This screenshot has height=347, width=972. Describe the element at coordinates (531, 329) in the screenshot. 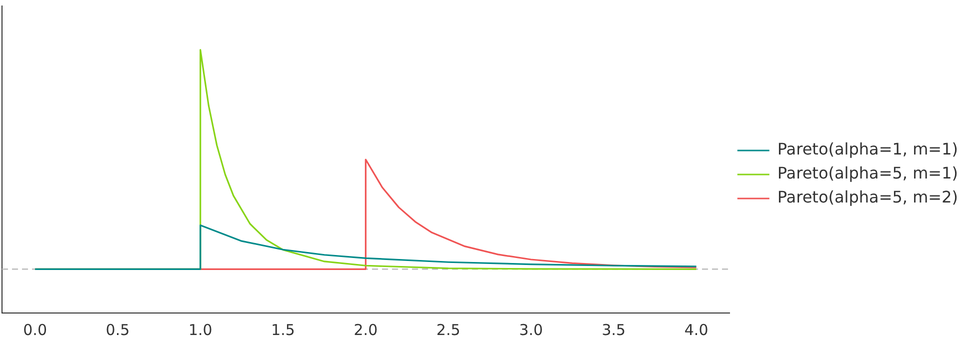

I see `x-tick-label: 3.0` at that location.